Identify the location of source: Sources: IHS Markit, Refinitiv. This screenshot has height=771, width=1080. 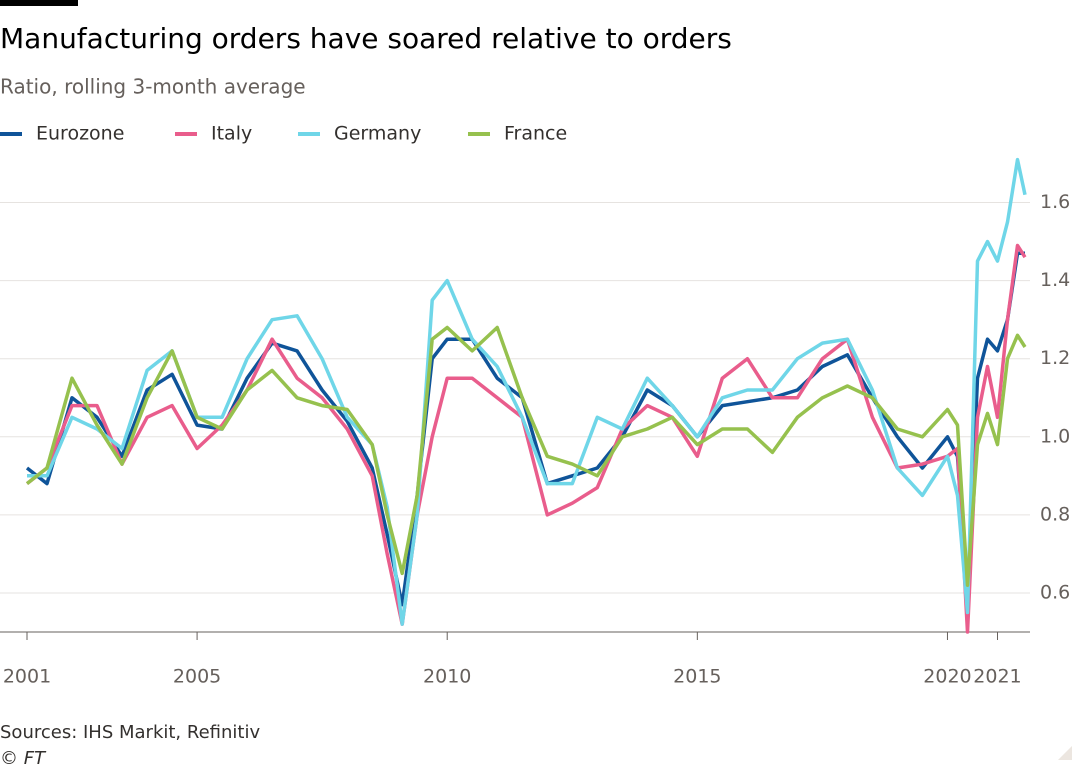
(130, 732).